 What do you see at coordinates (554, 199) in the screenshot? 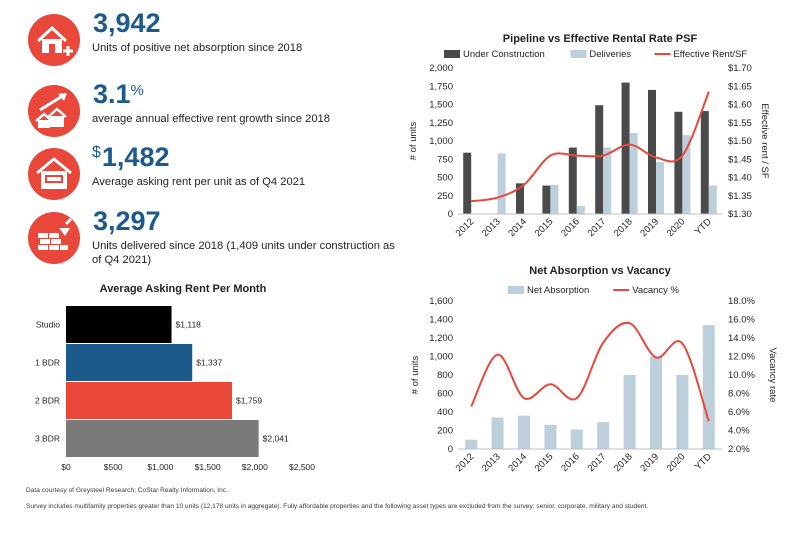
I see `bar-deliveries-2015` at bounding box center [554, 199].